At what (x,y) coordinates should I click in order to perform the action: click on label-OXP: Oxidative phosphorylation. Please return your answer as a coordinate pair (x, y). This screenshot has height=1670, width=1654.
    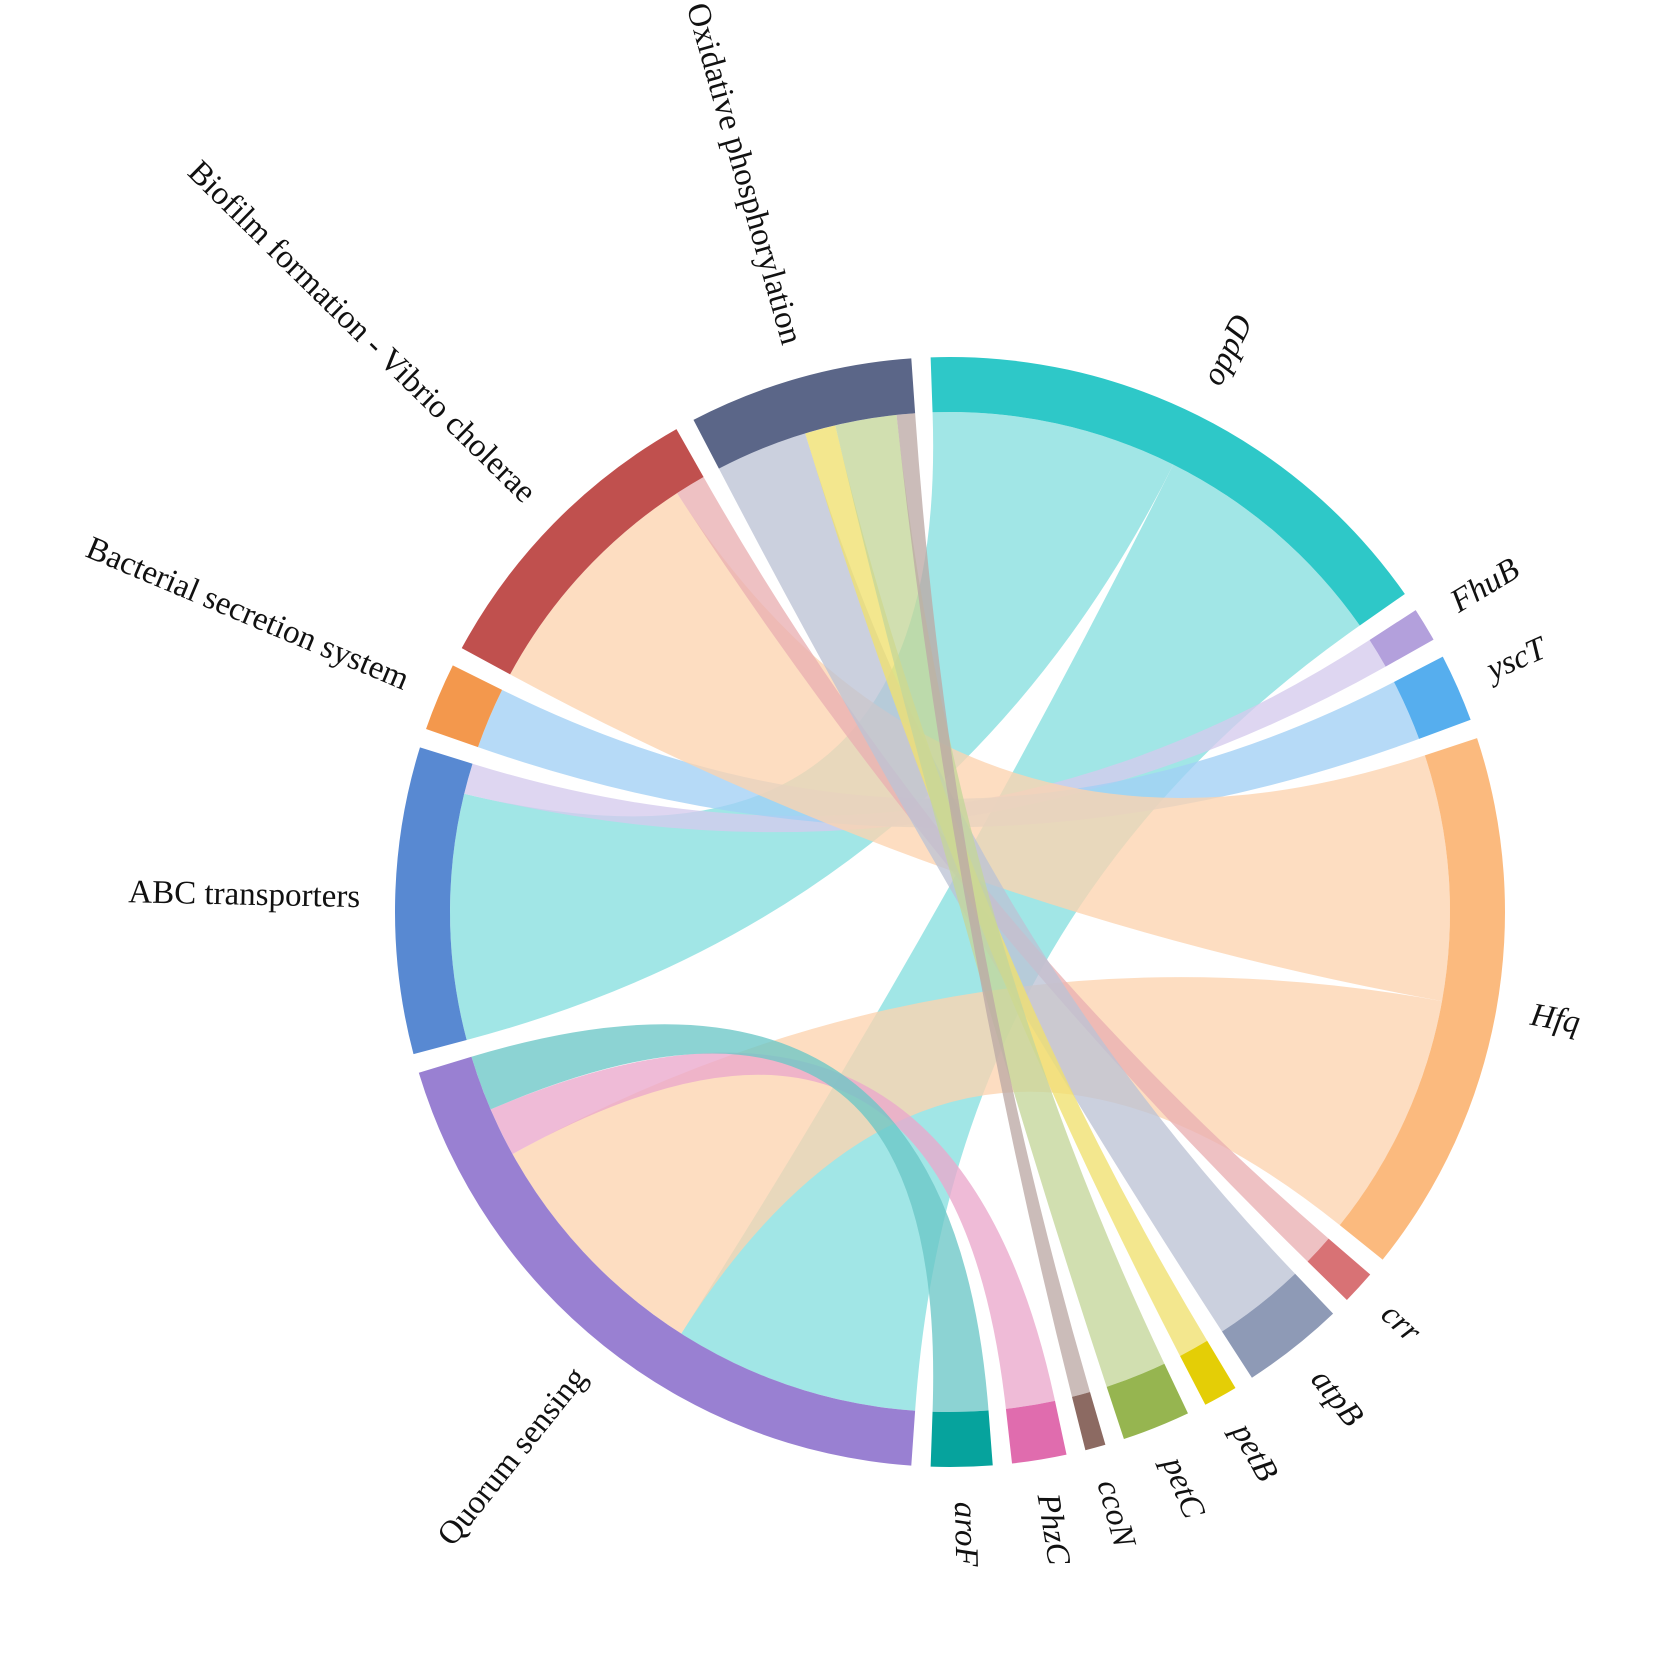
    Looking at the image, I should click on (744, 174).